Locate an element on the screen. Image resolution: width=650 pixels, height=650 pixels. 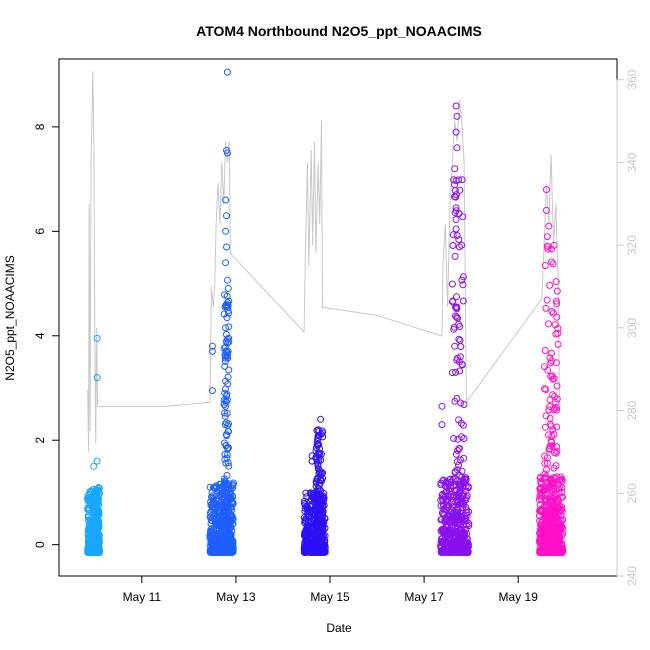
y2-tick-label: 320 is located at coordinates (632, 245).